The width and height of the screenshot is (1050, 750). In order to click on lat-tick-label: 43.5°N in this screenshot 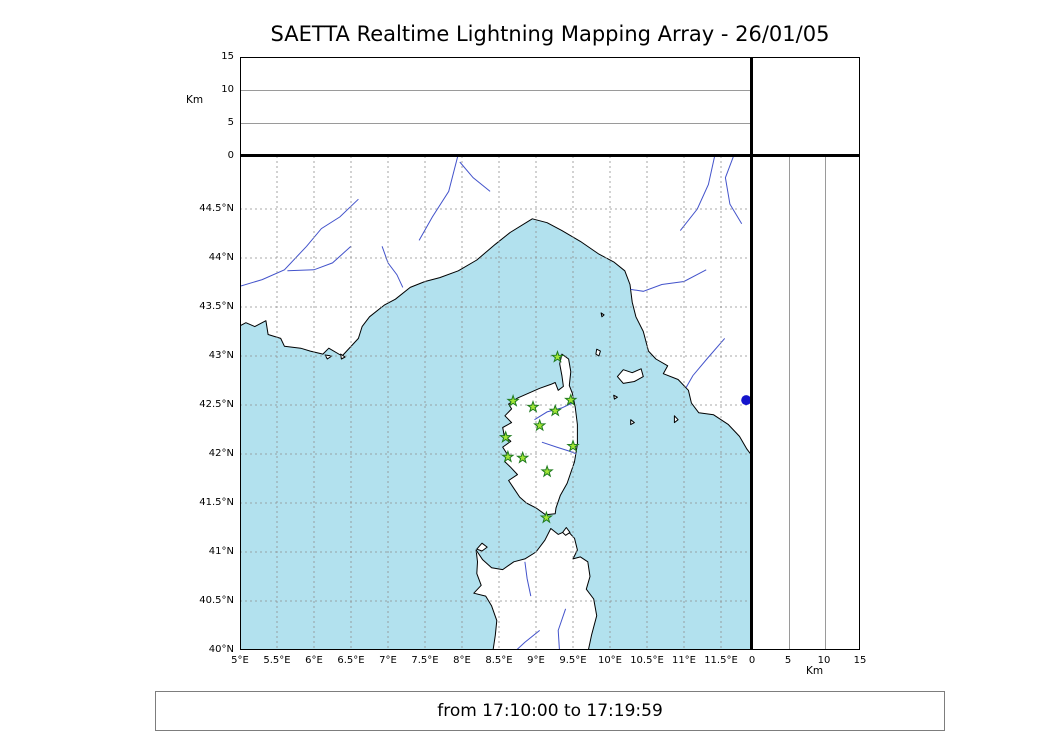, I will do `click(216, 306)`.